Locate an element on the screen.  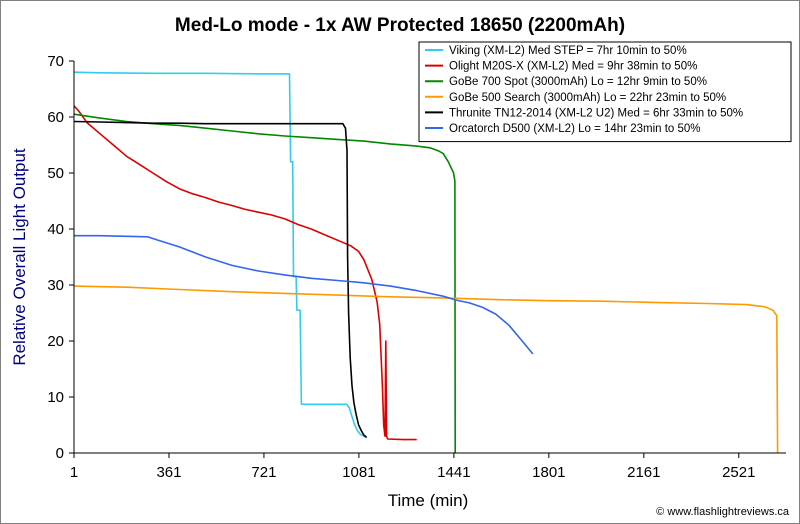
x-tick-label: 1081 is located at coordinates (358, 472).